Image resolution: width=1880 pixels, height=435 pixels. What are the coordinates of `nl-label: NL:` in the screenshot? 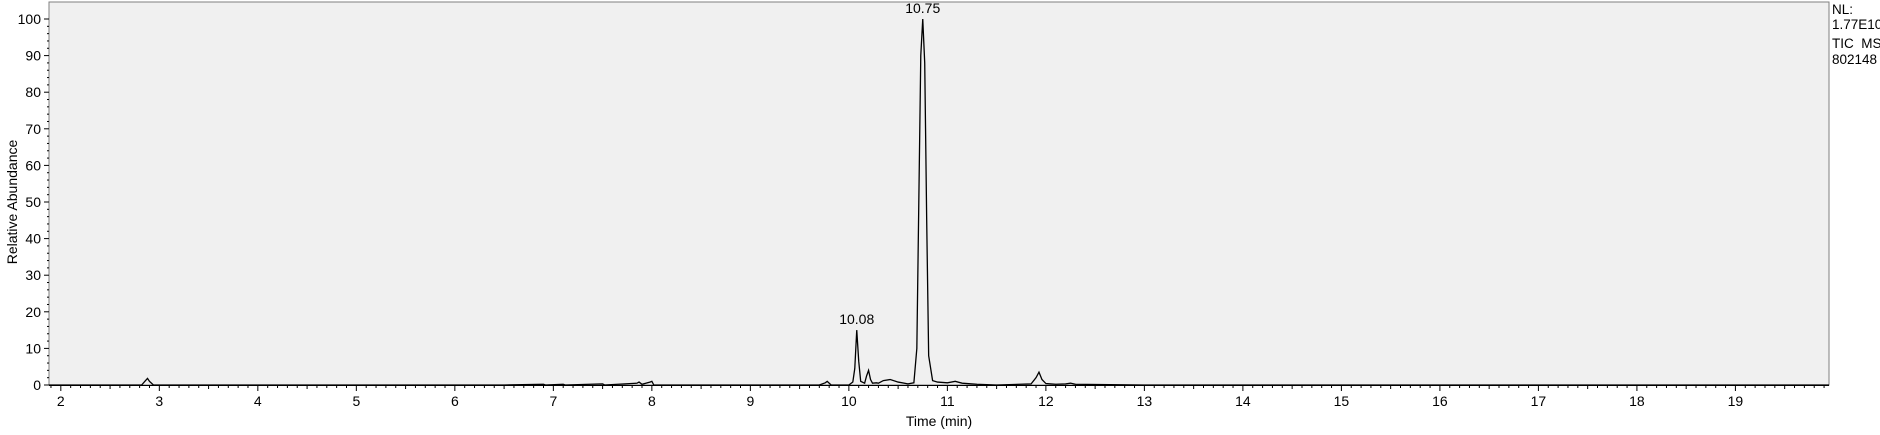 It's located at (1842, 9).